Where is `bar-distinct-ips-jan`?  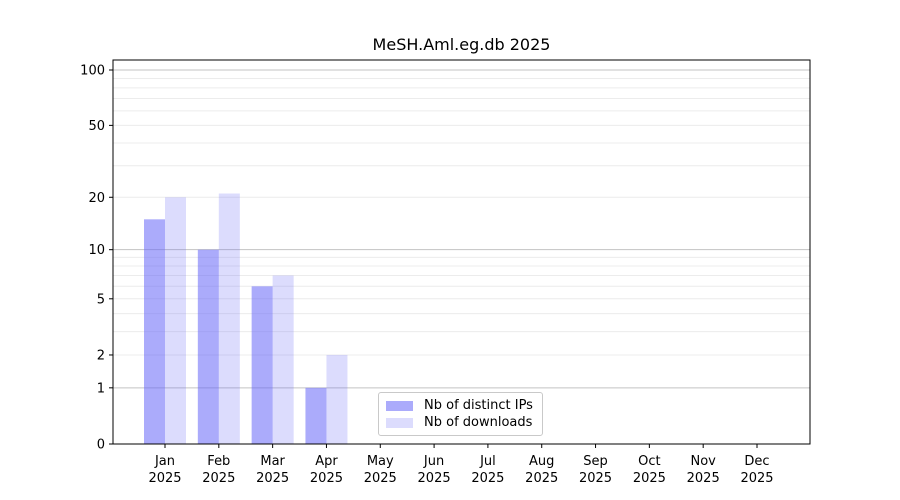 bar-distinct-ips-jan is located at coordinates (154, 331).